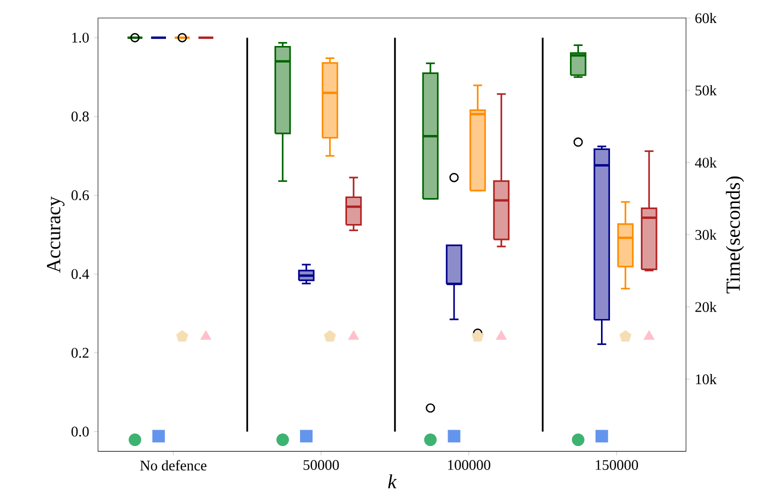  I want to click on y2-tick-label: 40k, so click(706, 162).